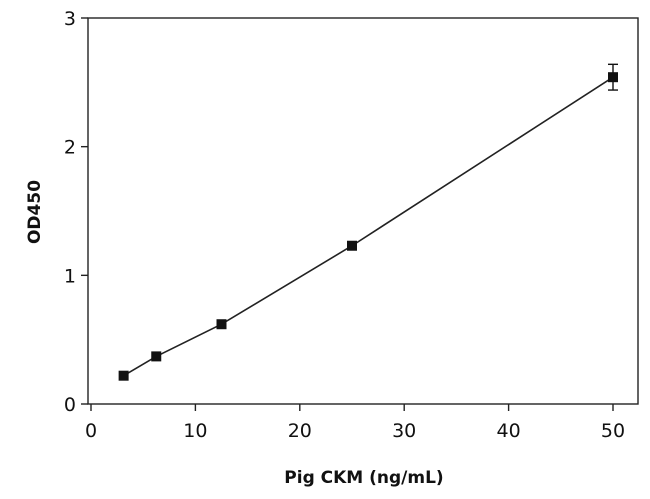 The height and width of the screenshot is (499, 650). What do you see at coordinates (509, 431) in the screenshot?
I see `x-tick-label: 40` at bounding box center [509, 431].